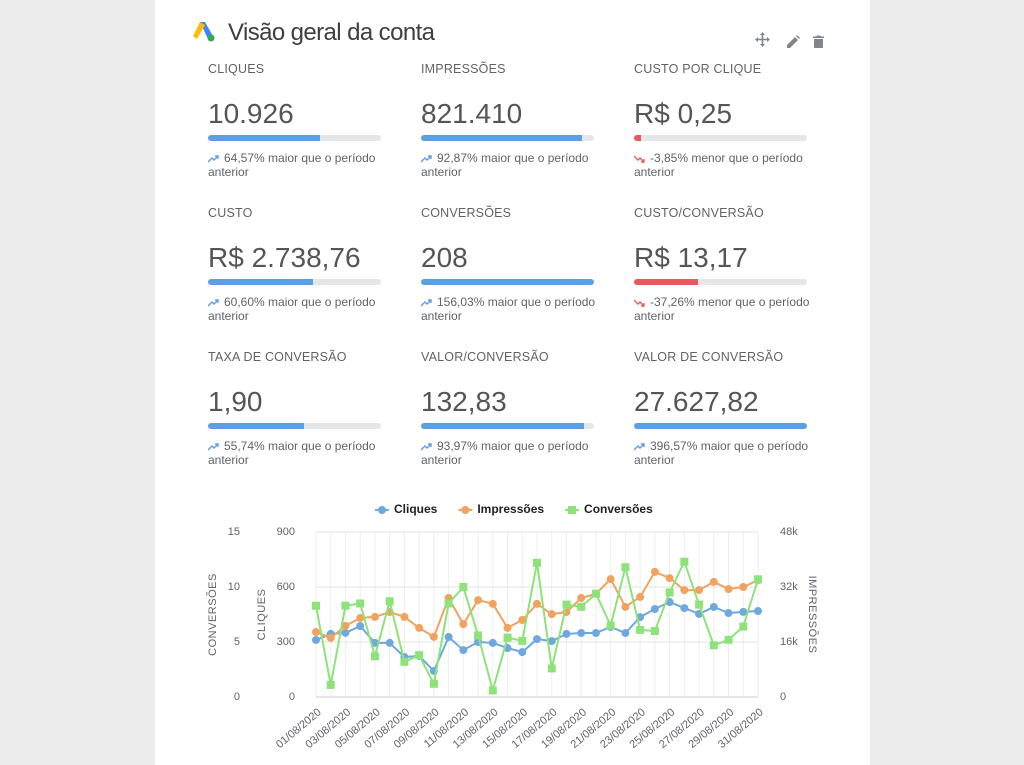 Image resolution: width=1024 pixels, height=765 pixels. What do you see at coordinates (472, 113) in the screenshot?
I see `metric-value: 821.410` at bounding box center [472, 113].